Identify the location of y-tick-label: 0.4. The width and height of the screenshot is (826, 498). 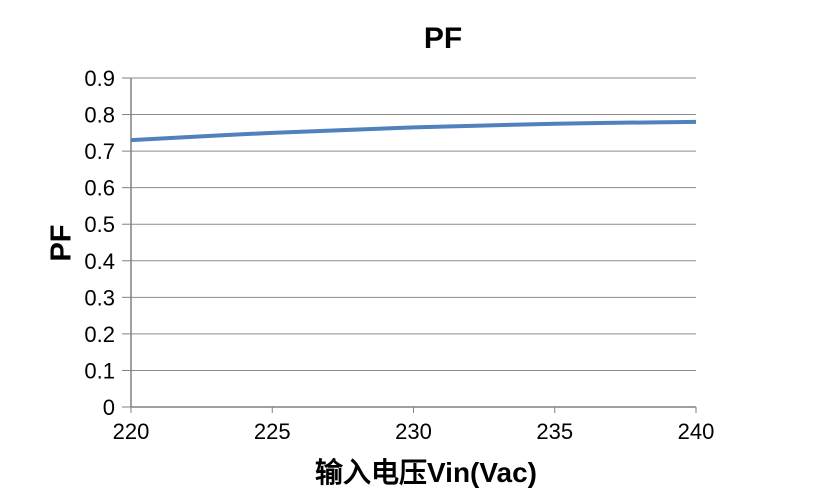
(99, 261).